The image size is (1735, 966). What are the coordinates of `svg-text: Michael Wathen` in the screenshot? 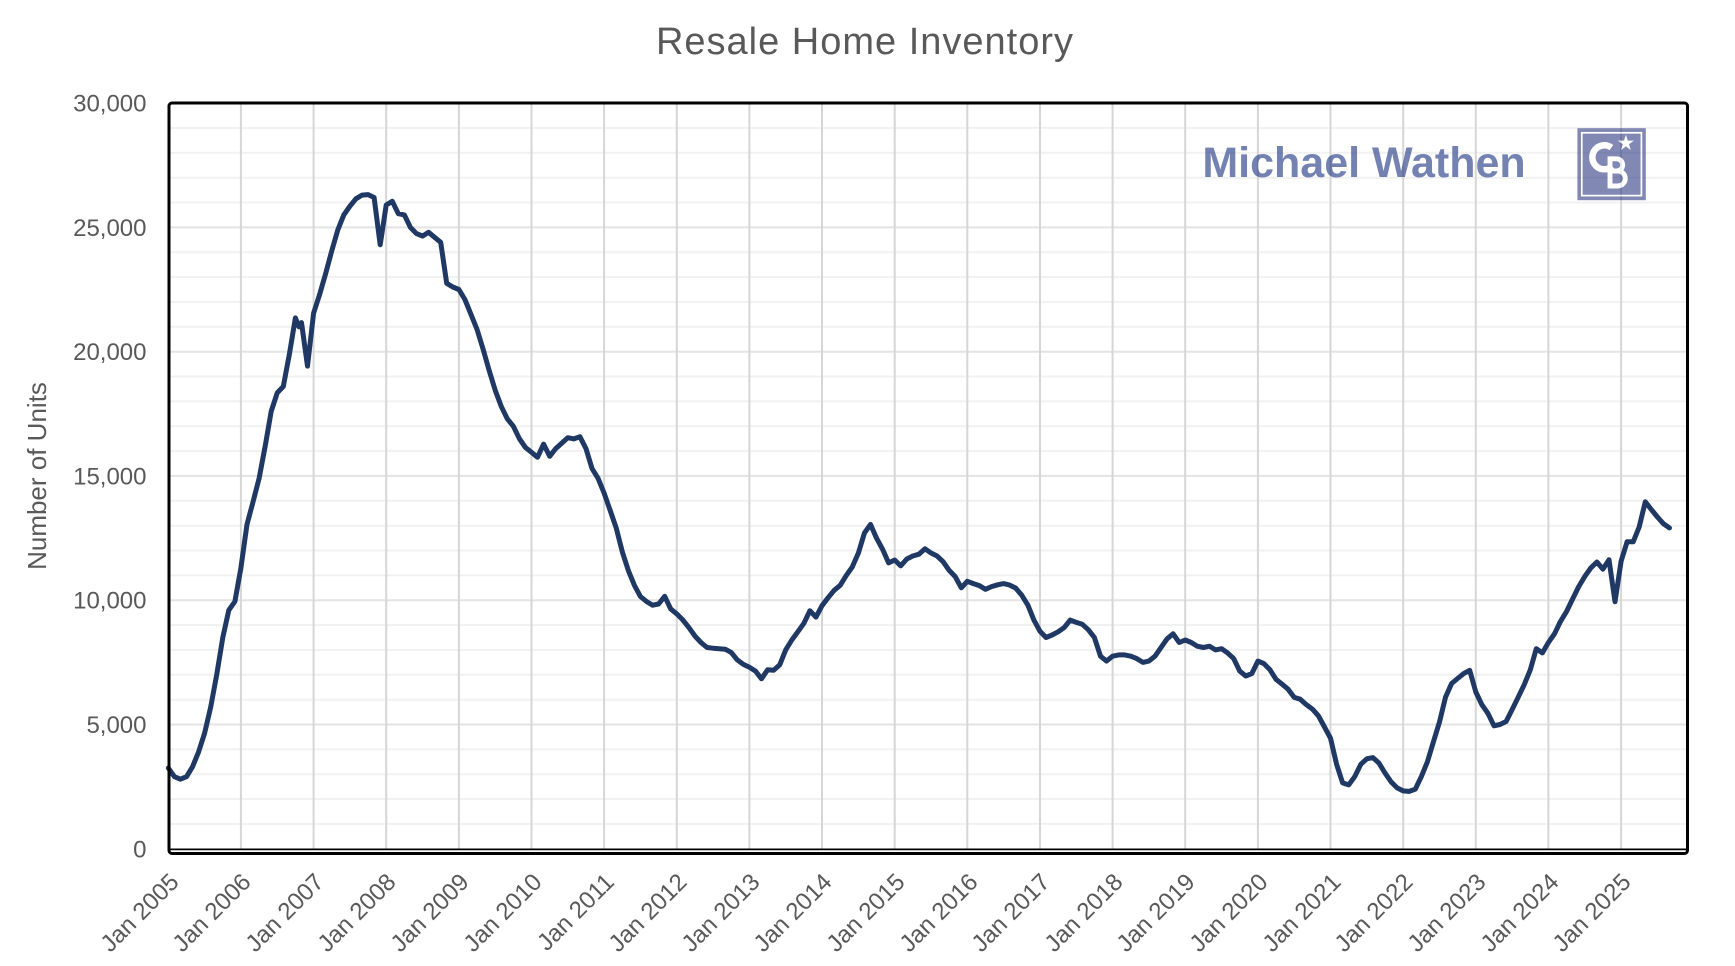 It's located at (1363, 163).